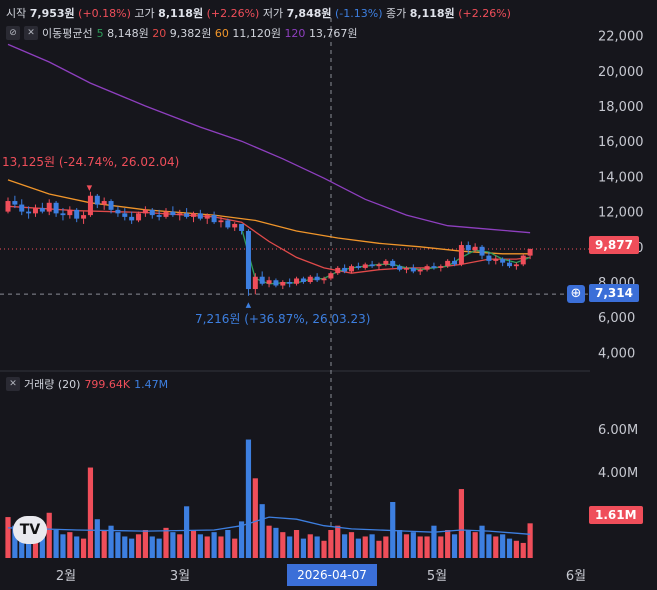 This screenshot has width=657, height=590. I want to click on volume-title: 거래량 (20), so click(52, 384).